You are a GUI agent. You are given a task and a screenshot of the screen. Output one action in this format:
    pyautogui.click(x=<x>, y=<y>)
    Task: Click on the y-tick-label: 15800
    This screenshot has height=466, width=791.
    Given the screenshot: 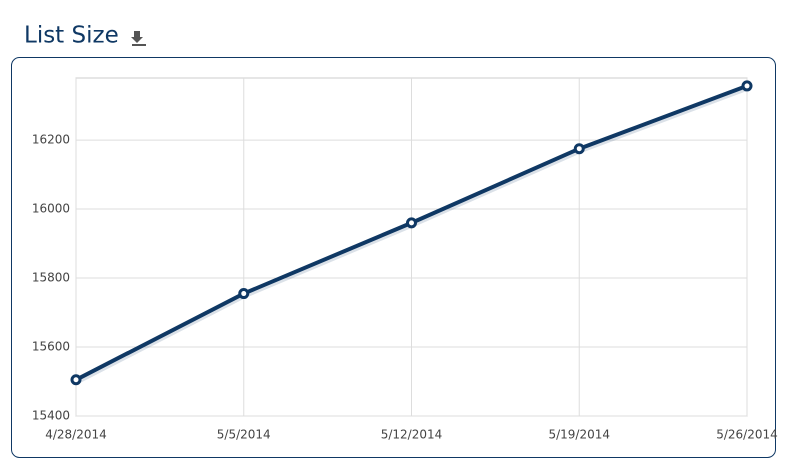 What is the action you would take?
    pyautogui.click(x=51, y=278)
    